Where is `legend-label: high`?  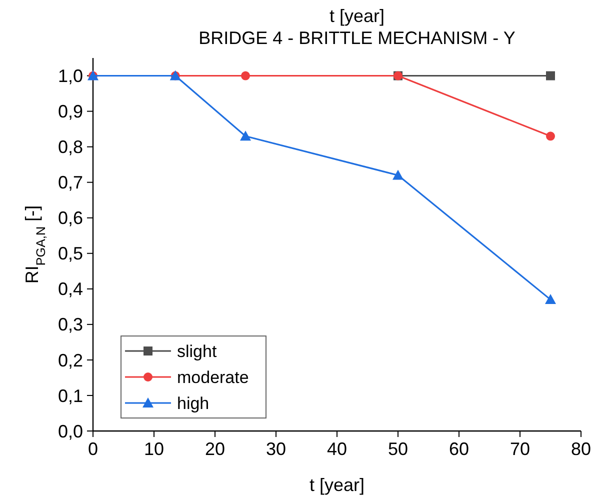 legend-label: high is located at coordinates (193, 403).